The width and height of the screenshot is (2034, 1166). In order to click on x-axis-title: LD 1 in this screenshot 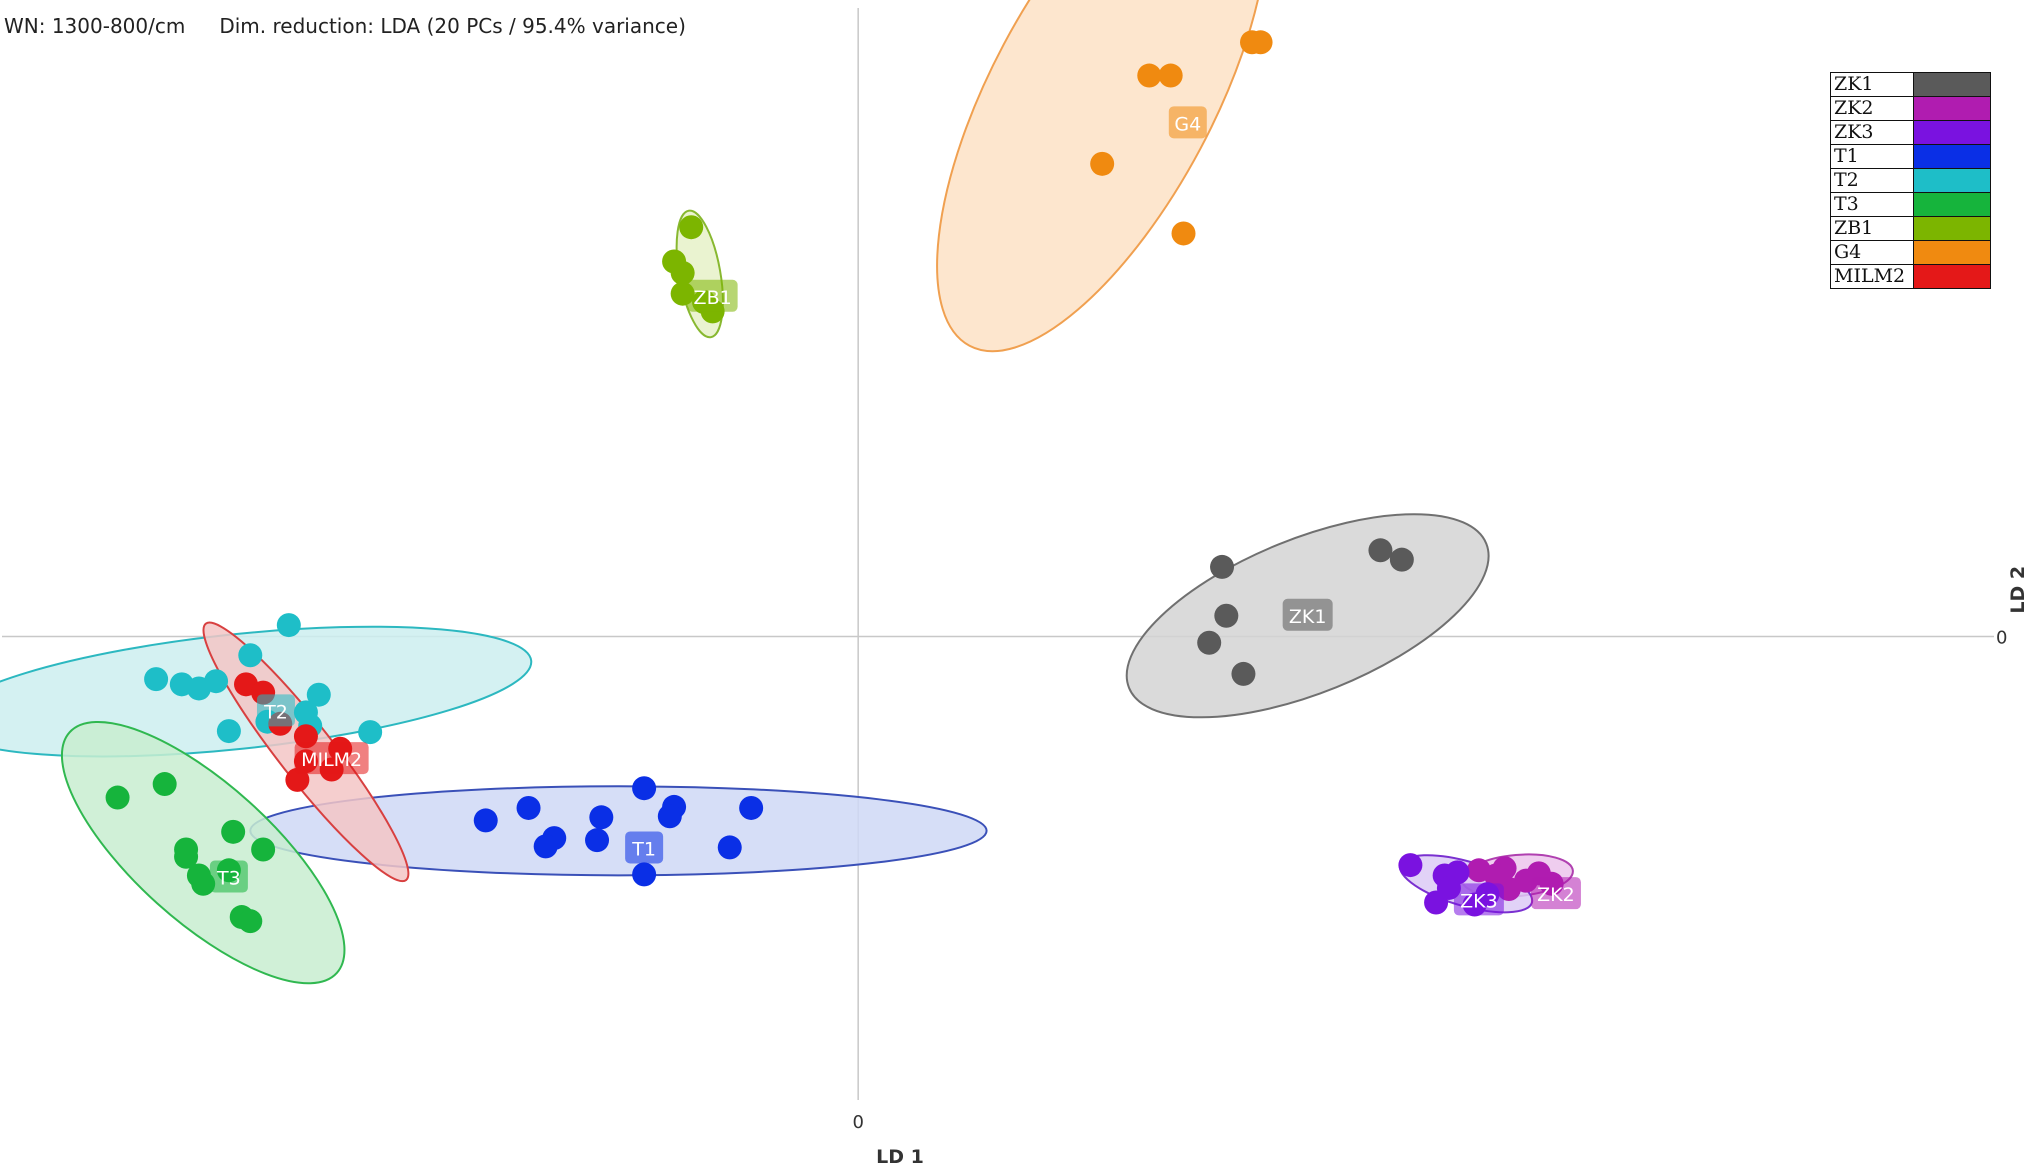, I will do `click(900, 1156)`.